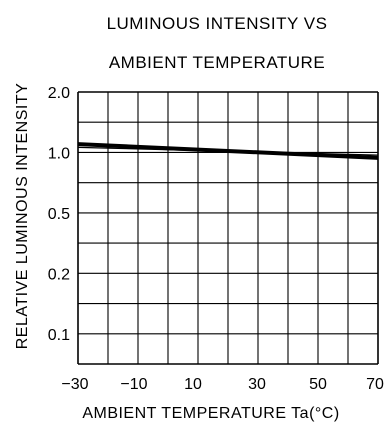 The height and width of the screenshot is (423, 389). What do you see at coordinates (222, 384) in the screenshot?
I see `x-tick-labels: −30 −10 10 30 50 70` at bounding box center [222, 384].